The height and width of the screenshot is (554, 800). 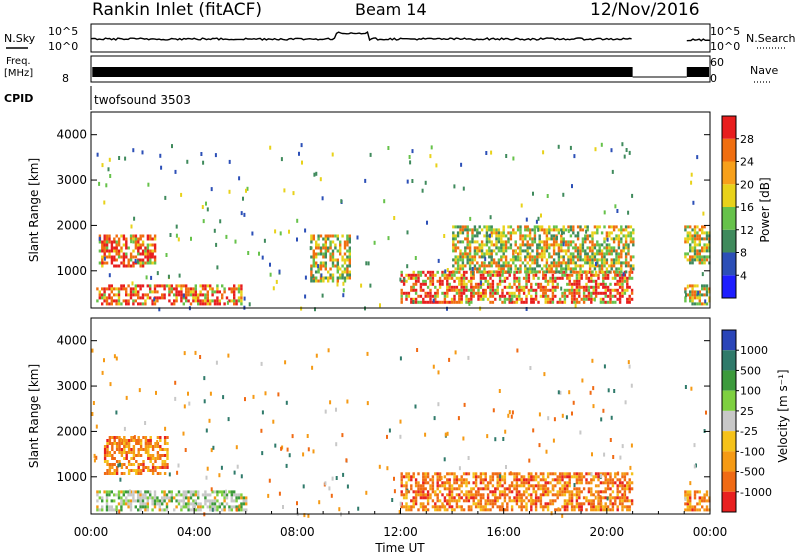 What do you see at coordinates (698, 40) in the screenshot?
I see `noise-sky-trace-end` at bounding box center [698, 40].